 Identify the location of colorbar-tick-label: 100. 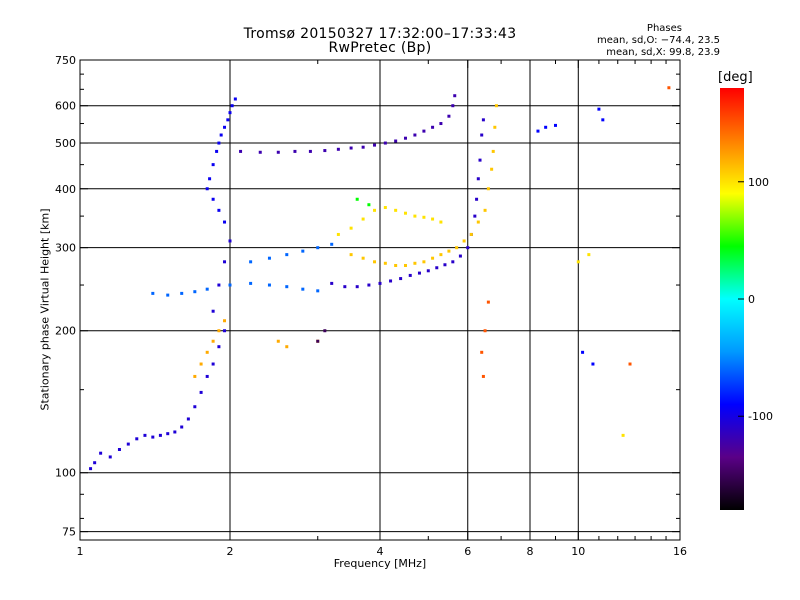
(758, 182).